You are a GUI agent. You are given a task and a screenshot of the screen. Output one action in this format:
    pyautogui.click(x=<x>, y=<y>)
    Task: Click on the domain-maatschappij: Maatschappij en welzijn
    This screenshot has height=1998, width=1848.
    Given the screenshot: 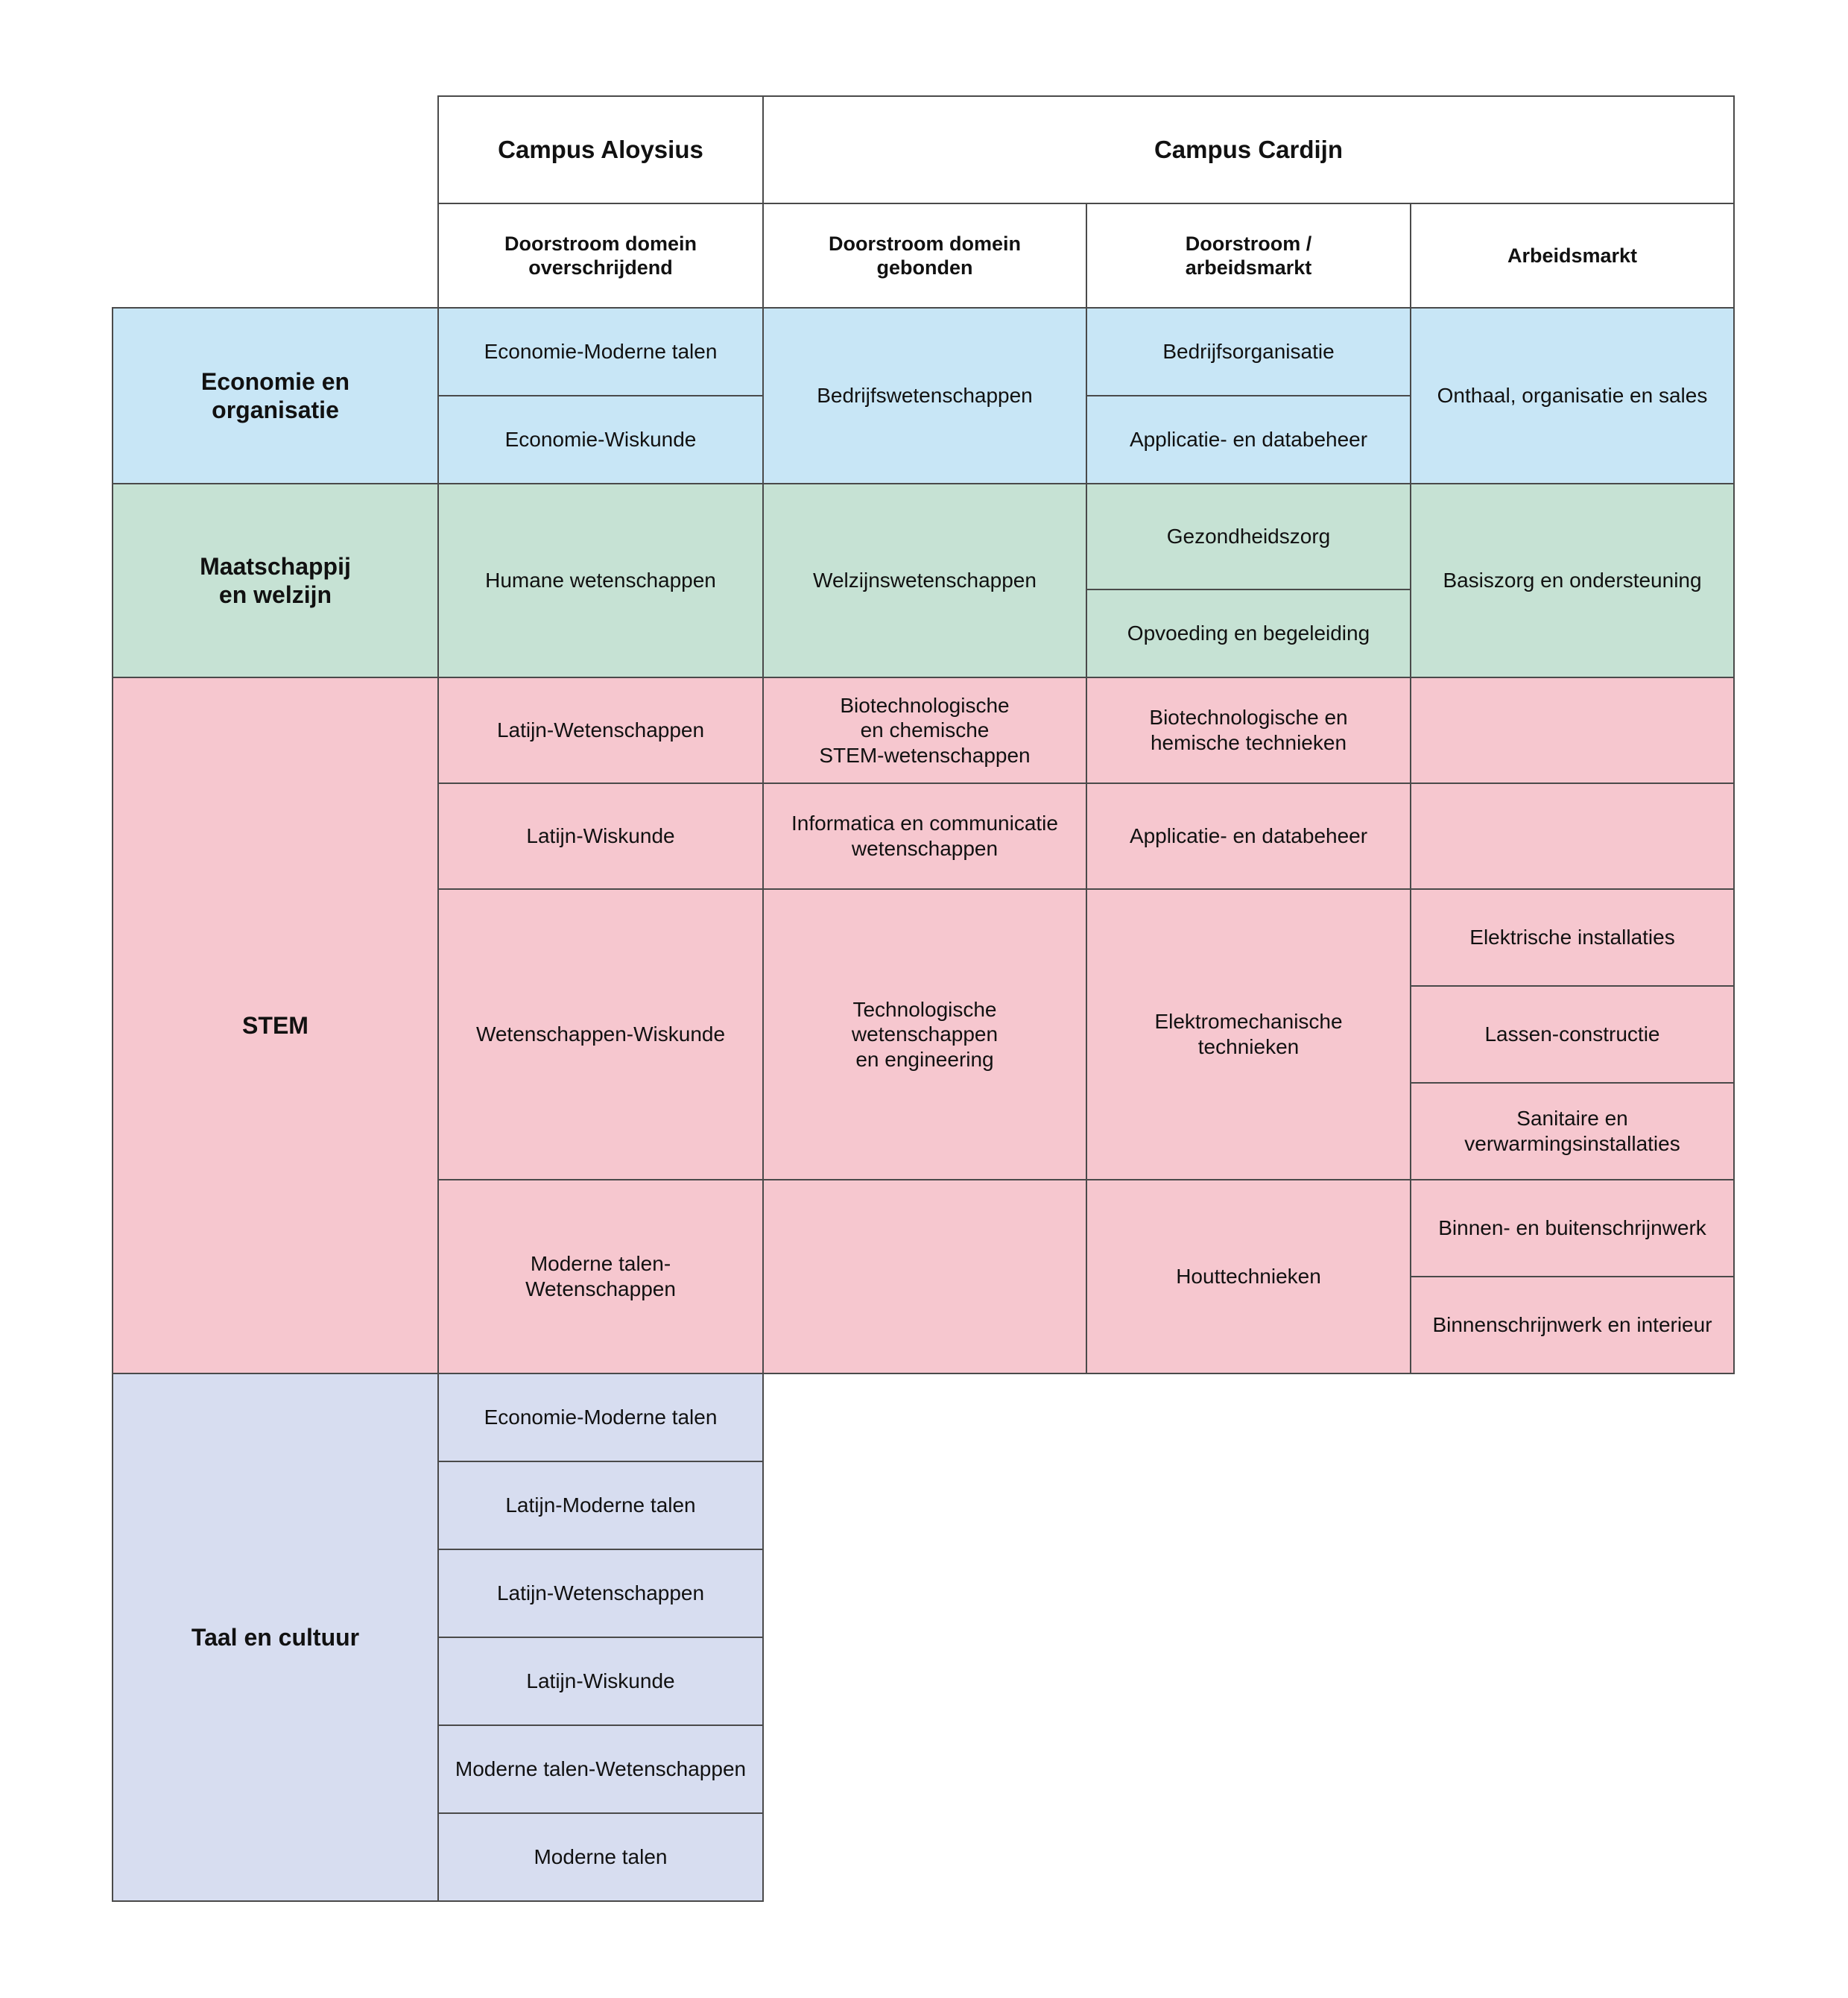 What is the action you would take?
    pyautogui.click(x=275, y=580)
    